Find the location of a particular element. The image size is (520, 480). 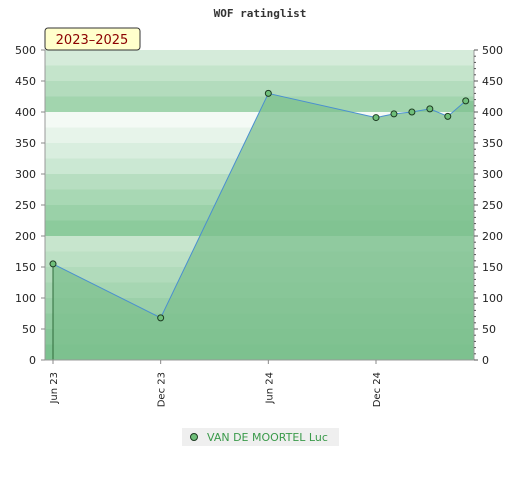

period-badge-text: 2023–2025 is located at coordinates (92, 40).